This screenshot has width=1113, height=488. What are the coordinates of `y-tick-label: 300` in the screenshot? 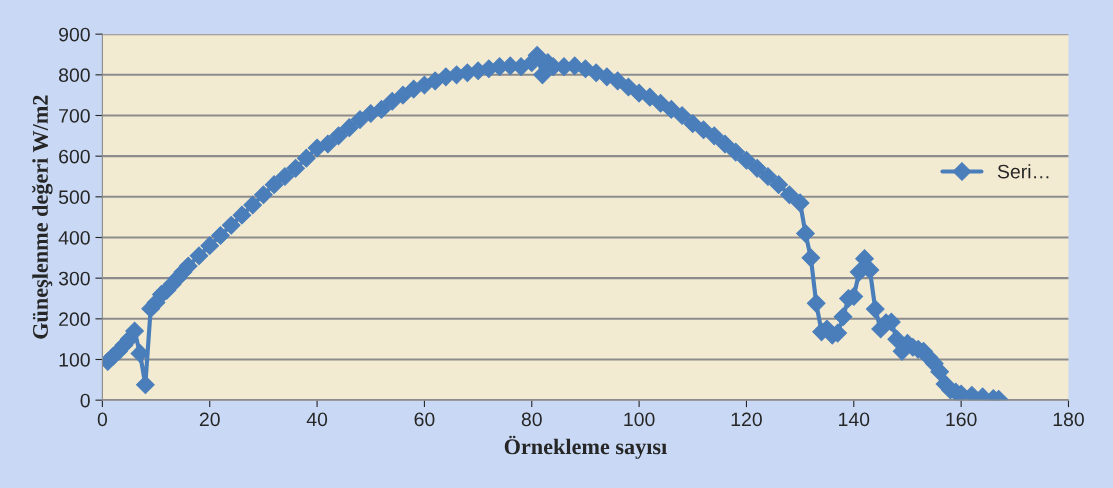 It's located at (74, 278).